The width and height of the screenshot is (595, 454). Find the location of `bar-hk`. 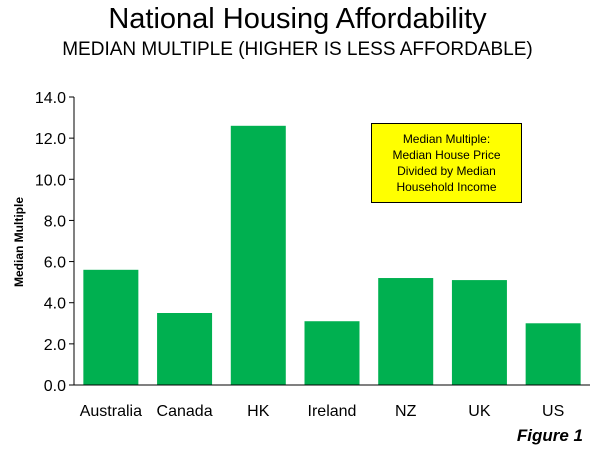

bar-hk is located at coordinates (258, 255).